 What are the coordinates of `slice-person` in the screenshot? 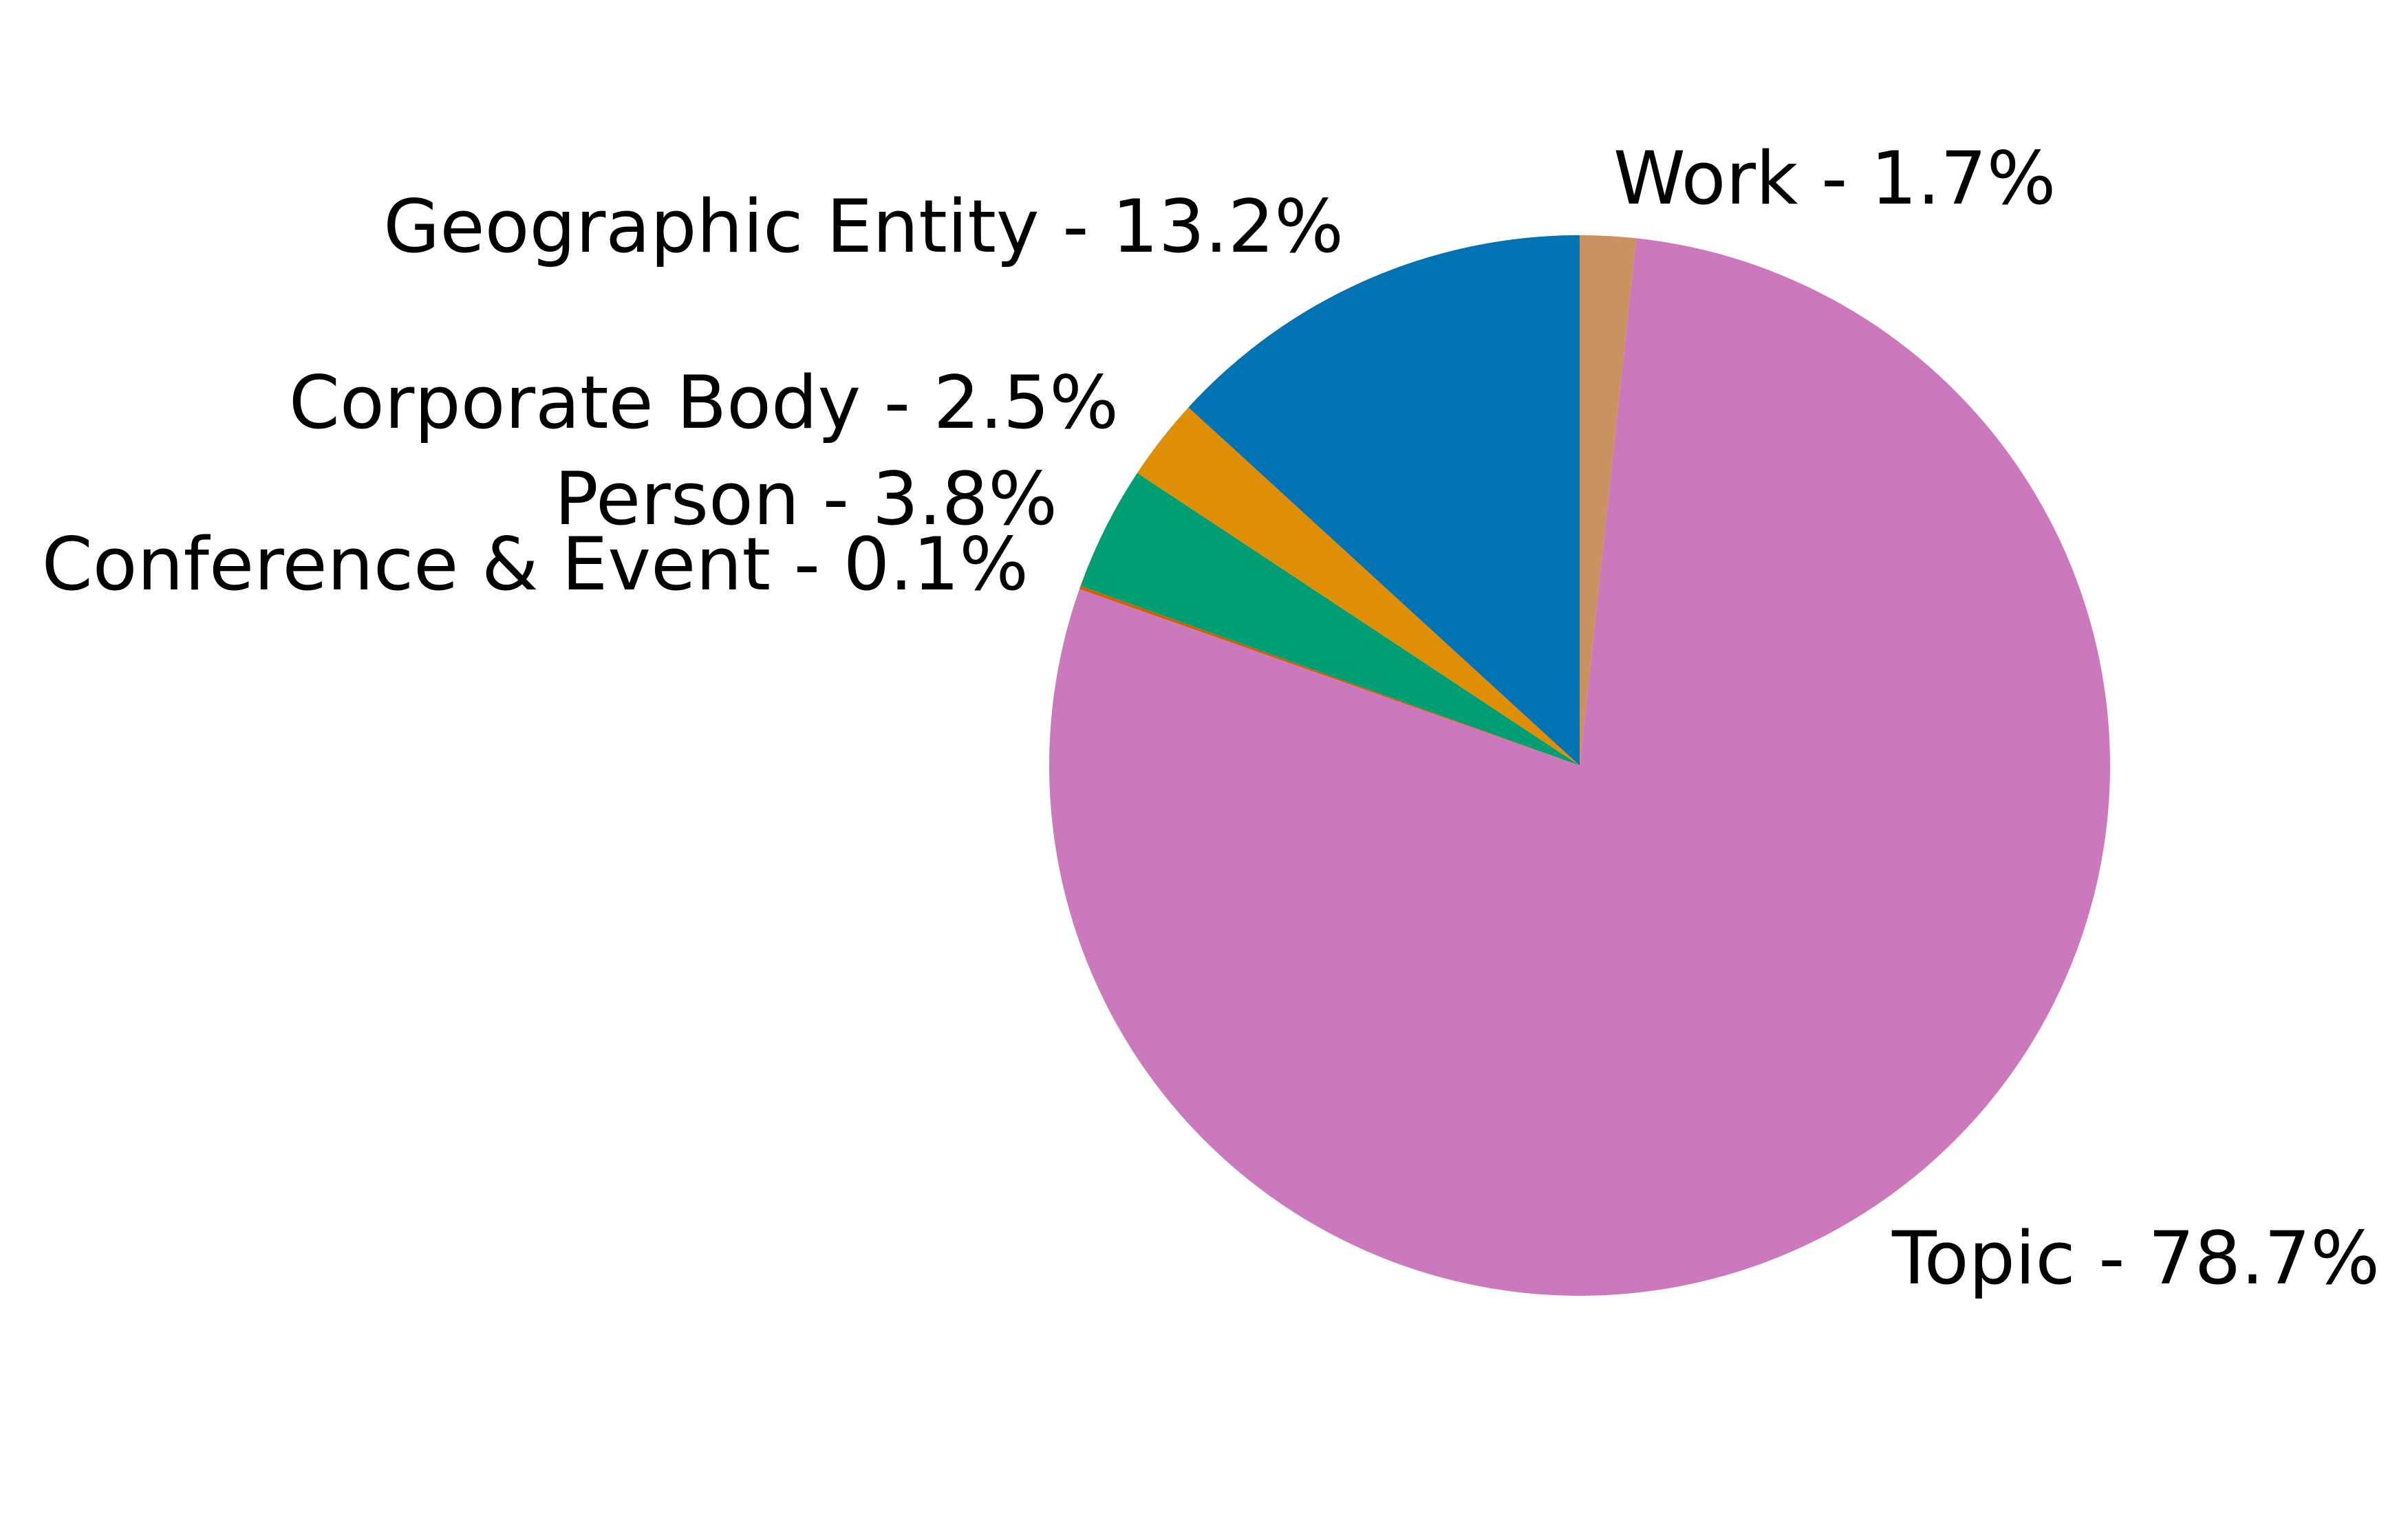 It's located at (1330, 620).